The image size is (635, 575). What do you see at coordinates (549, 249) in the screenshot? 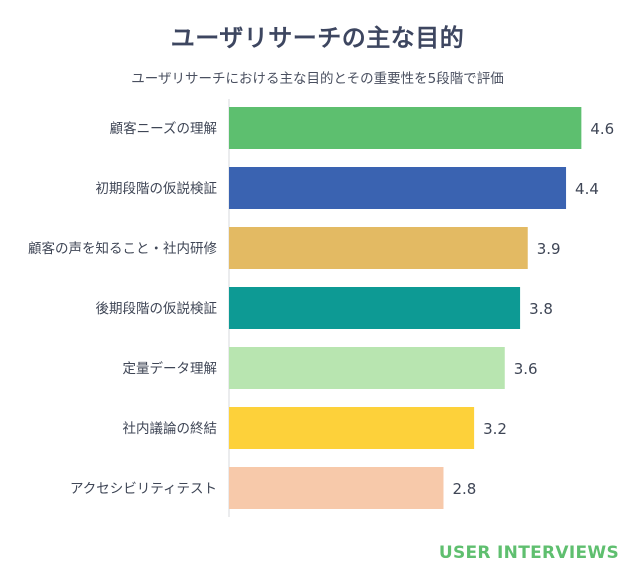
I see `value-label: 3.9` at bounding box center [549, 249].